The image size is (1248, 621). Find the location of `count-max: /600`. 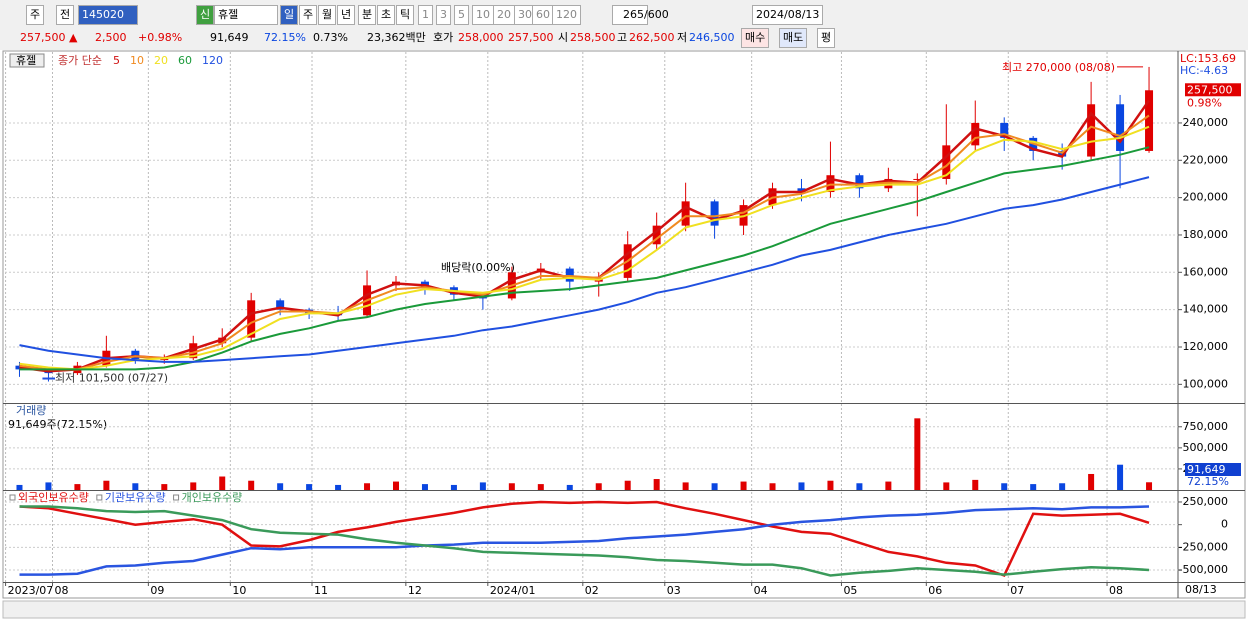

count-max: /600 is located at coordinates (656, 14).